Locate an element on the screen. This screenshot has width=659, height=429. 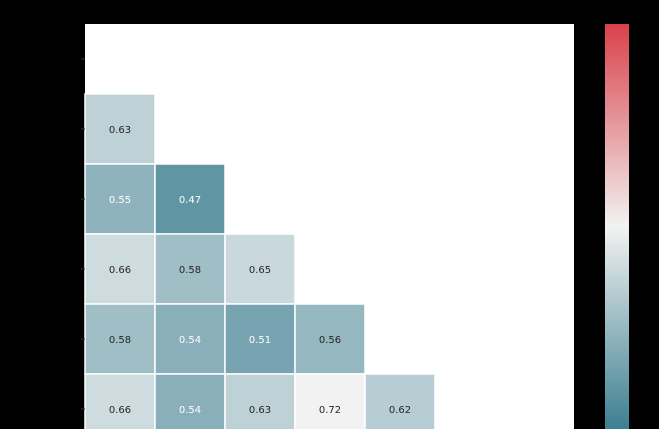
cell-value-label: 0.72 is located at coordinates (330, 410).